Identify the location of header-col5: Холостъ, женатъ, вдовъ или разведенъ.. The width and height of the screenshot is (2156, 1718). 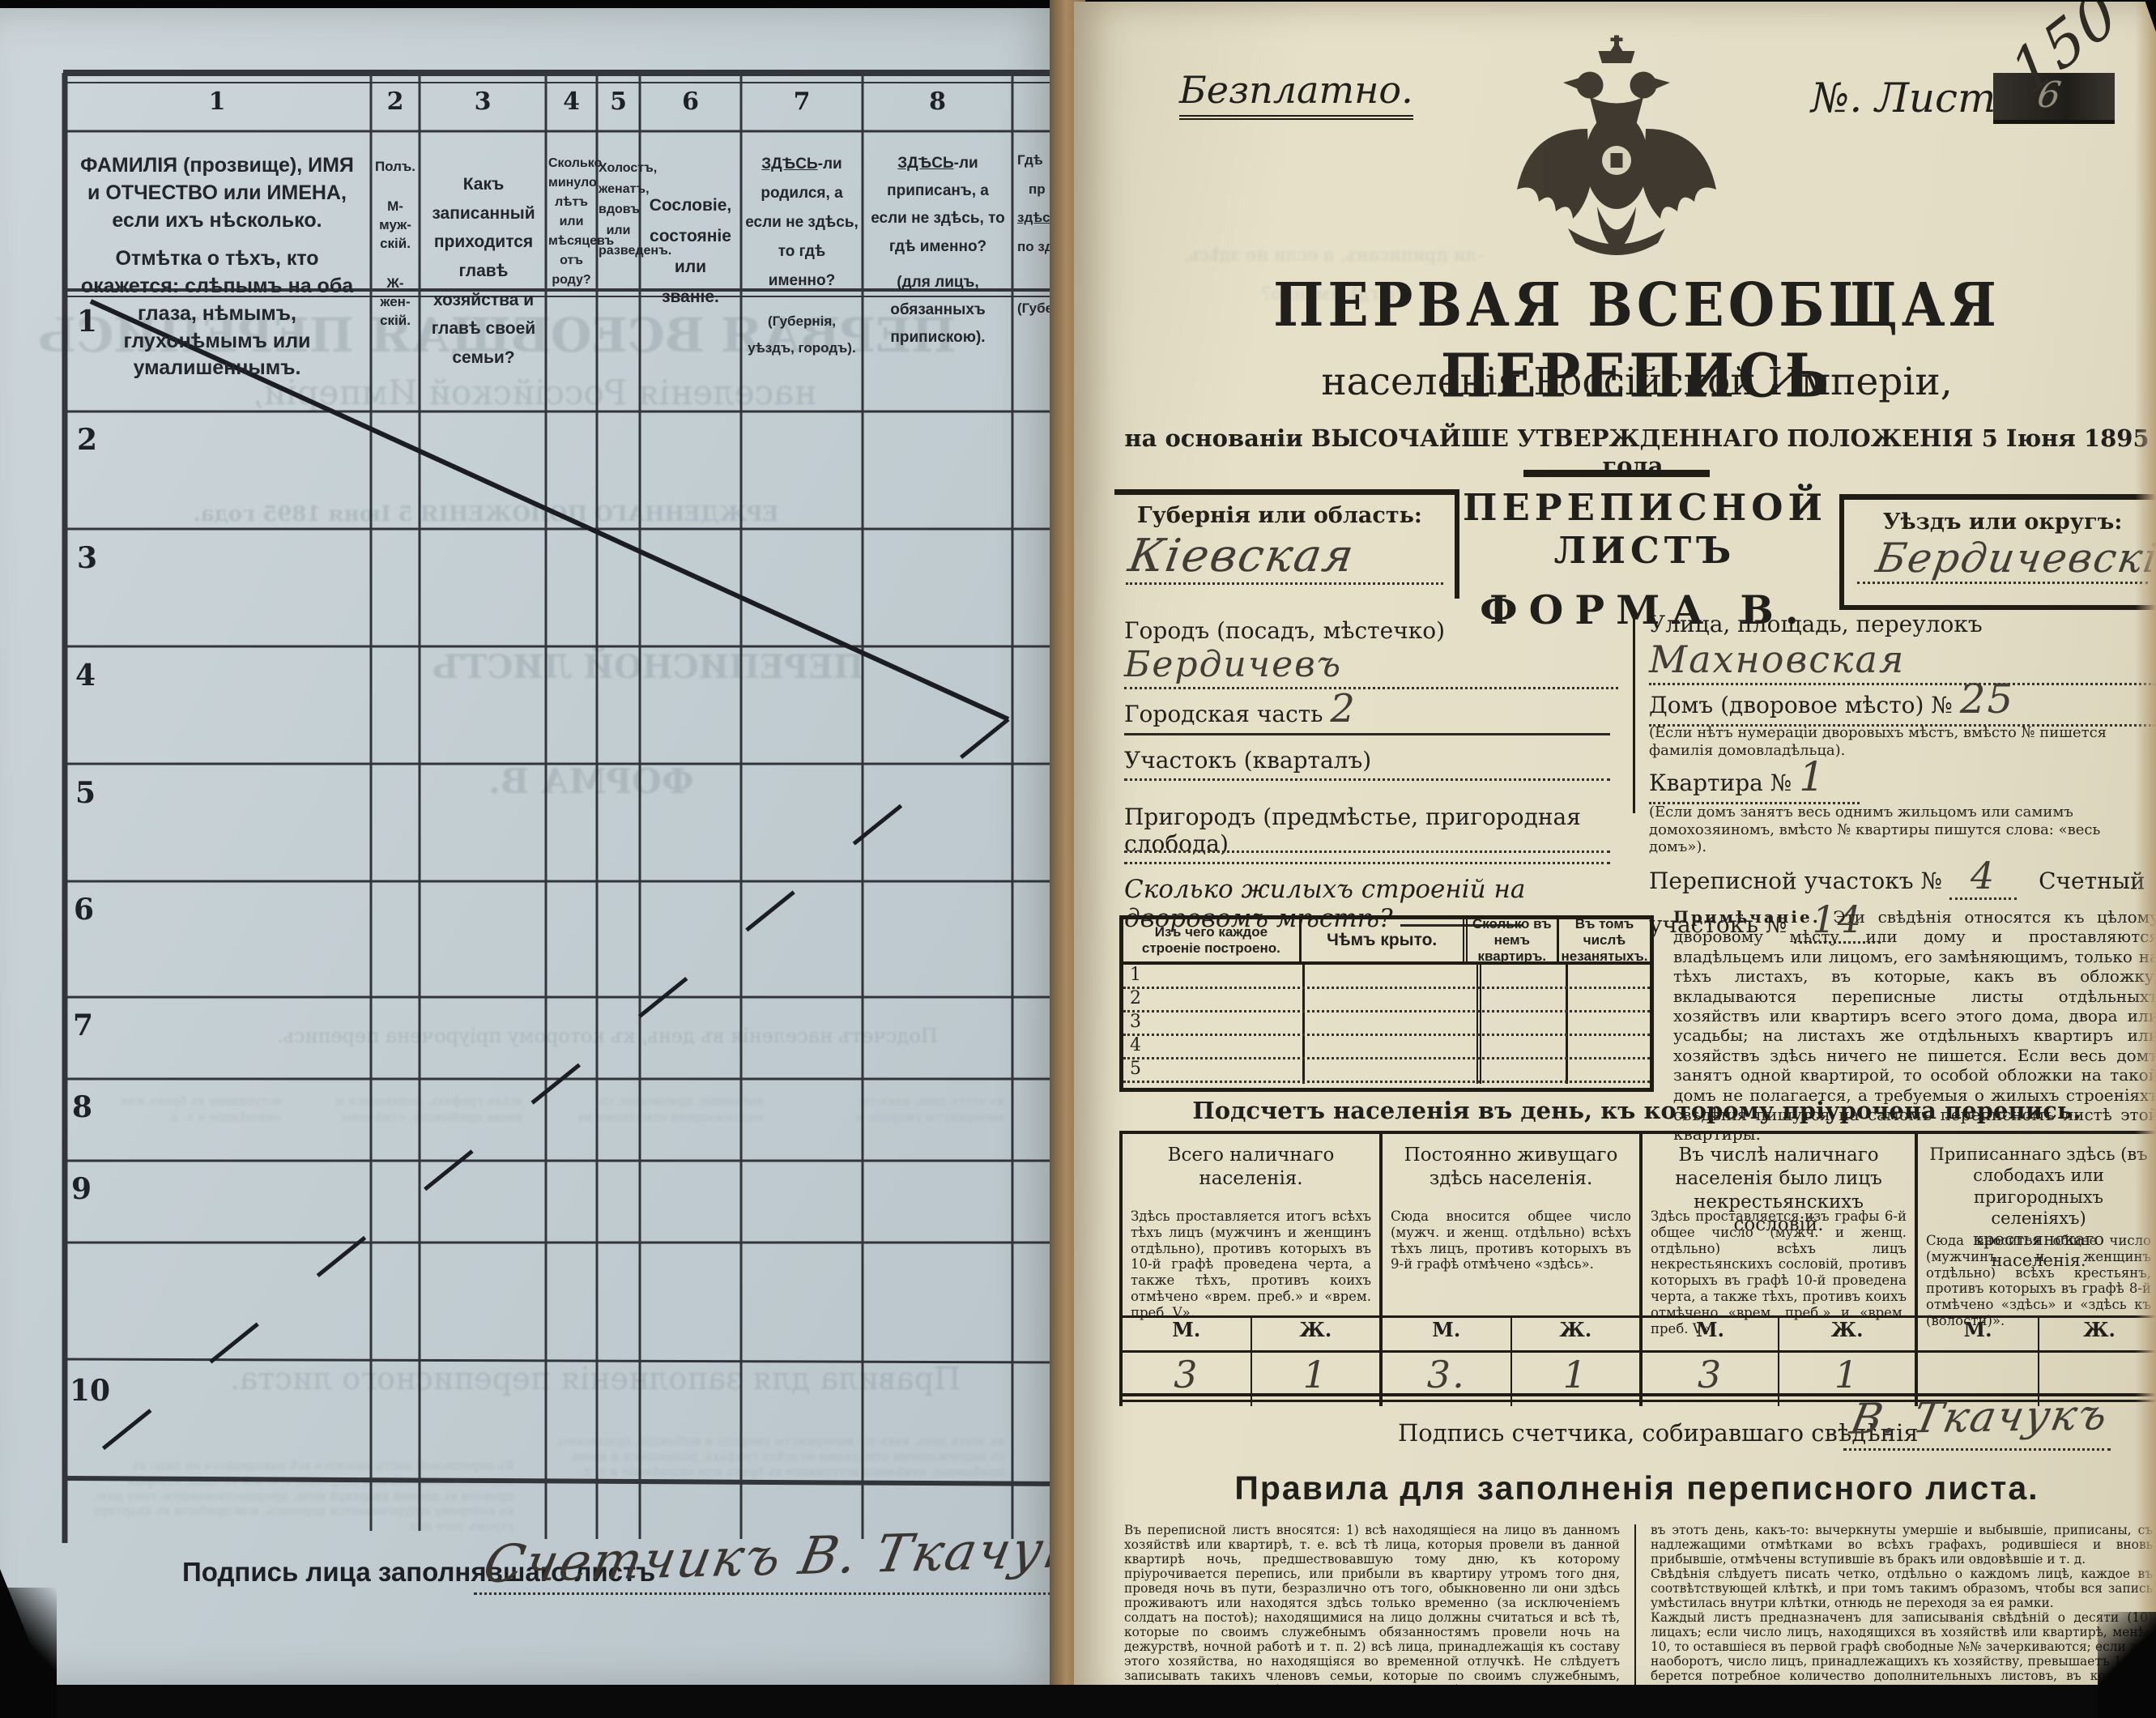
(635, 209).